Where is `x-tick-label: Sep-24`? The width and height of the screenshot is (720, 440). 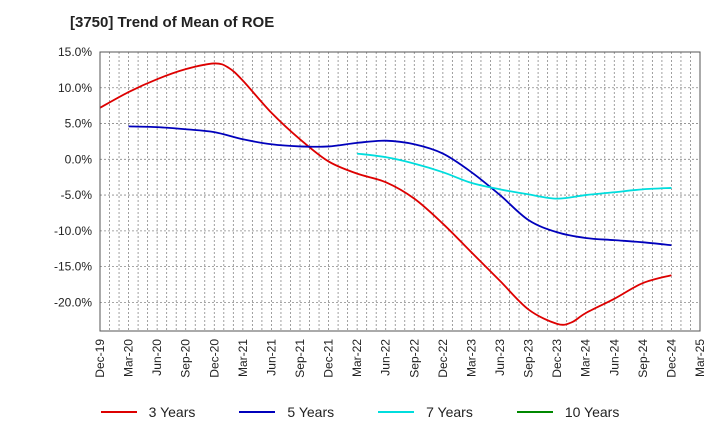 x-tick-label: Sep-24 is located at coordinates (643, 358).